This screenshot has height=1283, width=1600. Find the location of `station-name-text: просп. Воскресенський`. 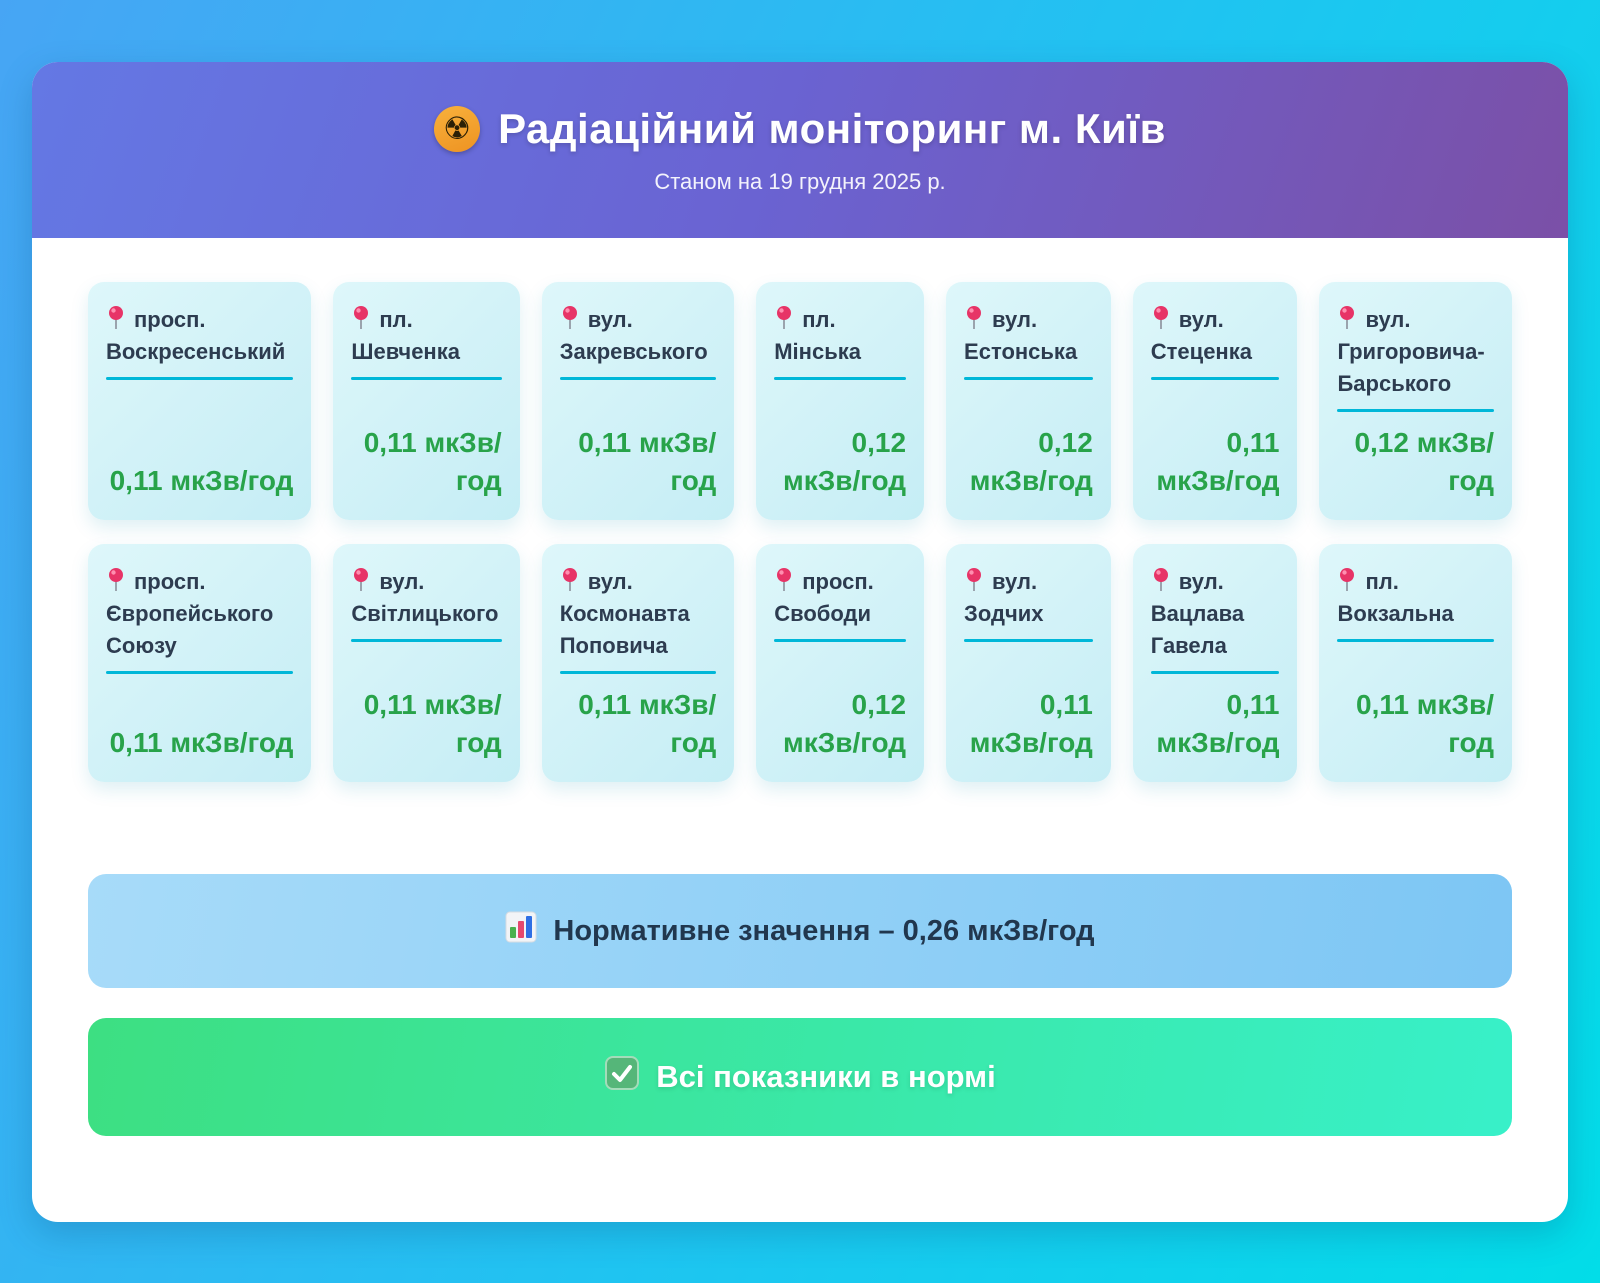

station-name-text: просп. Воскресенський is located at coordinates (196, 335).